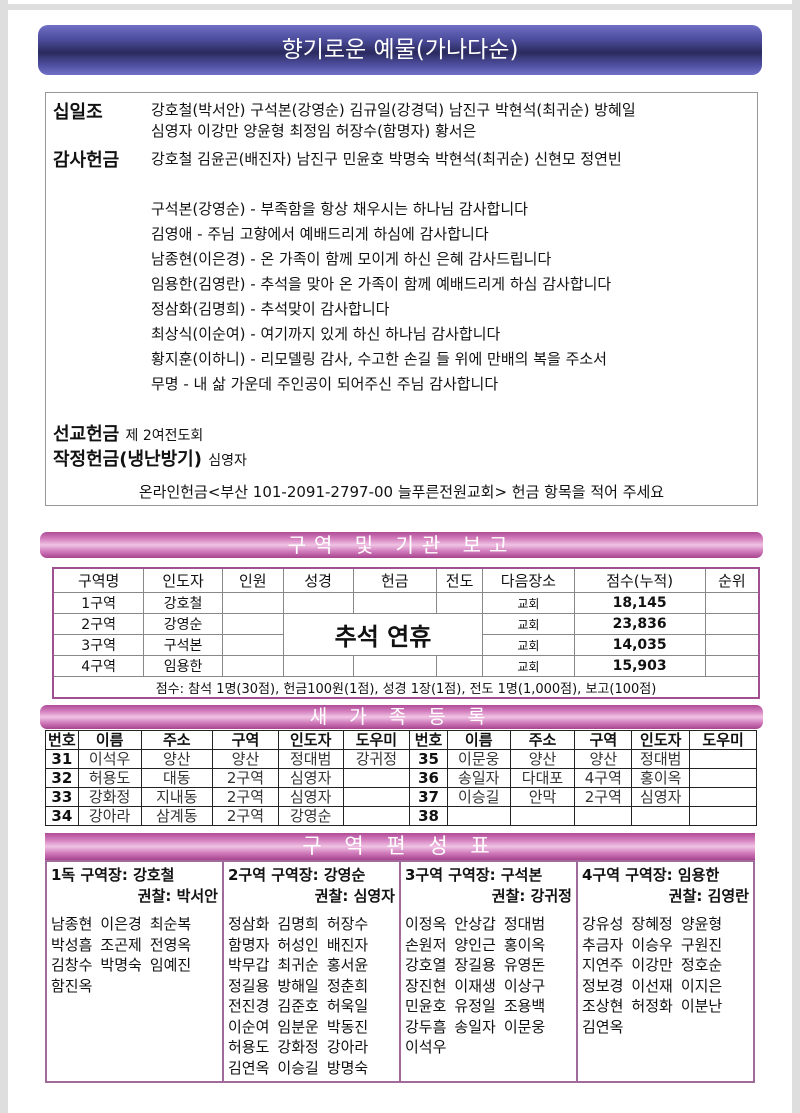 This screenshot has width=800, height=1113. Describe the element at coordinates (318, 666) in the screenshot. I see `bible-cell` at that location.